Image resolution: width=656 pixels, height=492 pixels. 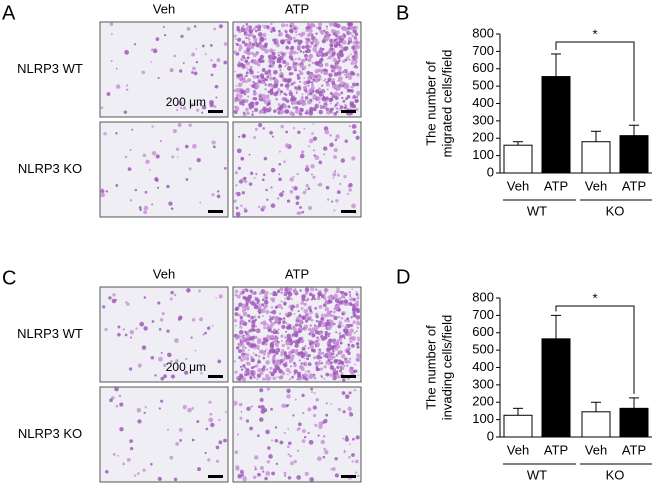 I want to click on column-header: Veh, so click(x=164, y=8).